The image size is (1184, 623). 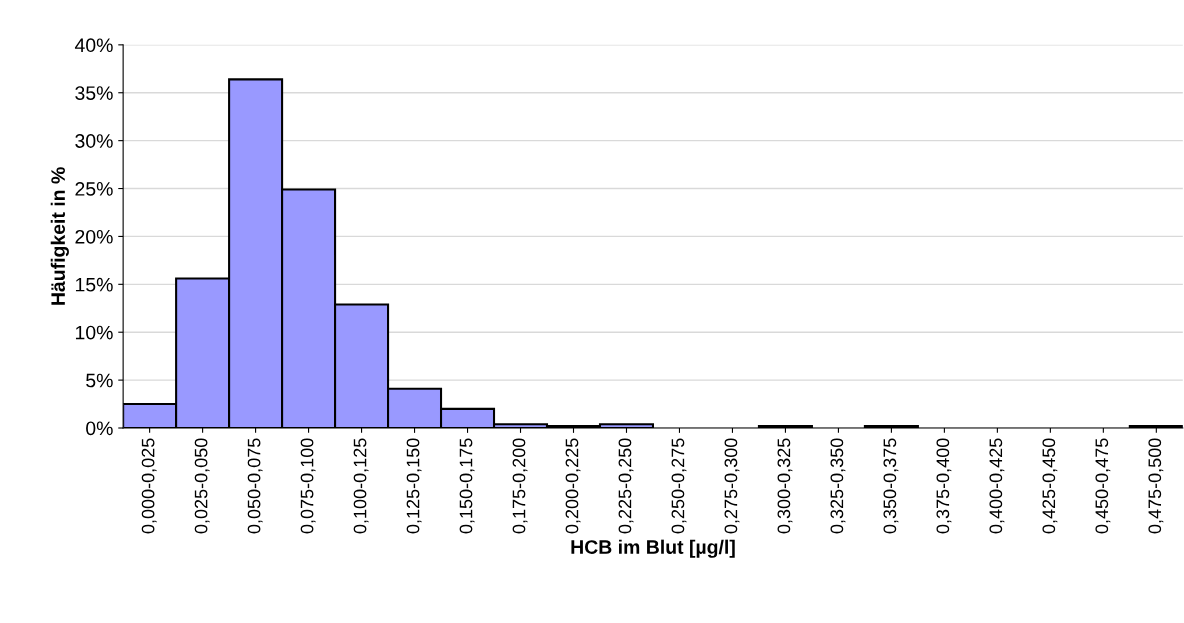 I want to click on y-tick-label: 40%, so click(x=93, y=45).